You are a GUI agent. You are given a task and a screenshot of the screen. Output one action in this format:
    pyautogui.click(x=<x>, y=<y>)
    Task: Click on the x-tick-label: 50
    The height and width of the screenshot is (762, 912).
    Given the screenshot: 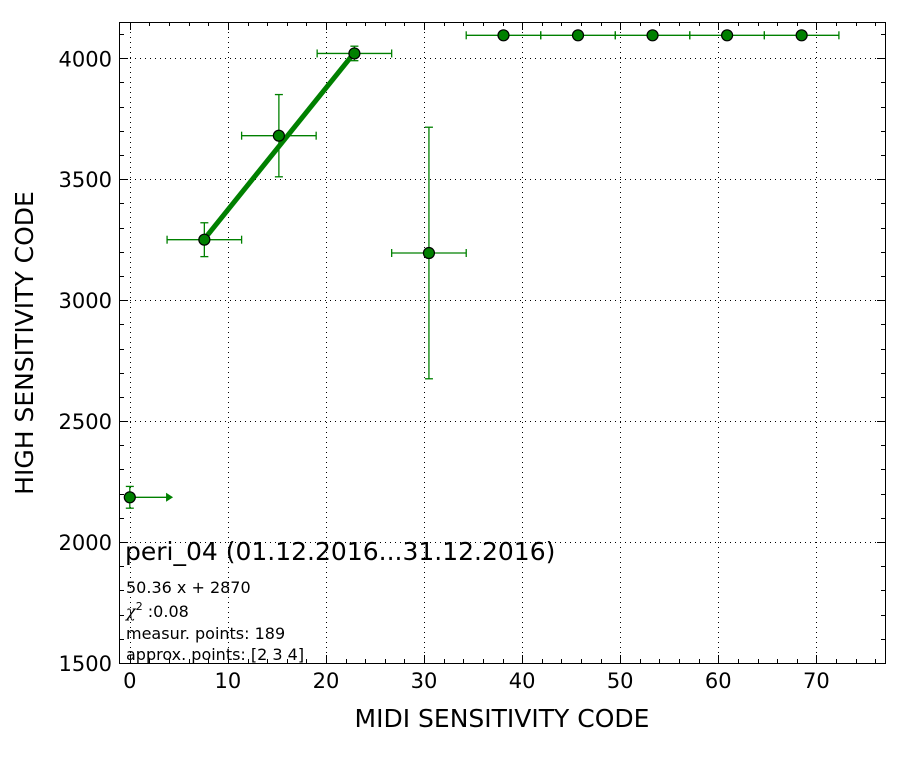 What is the action you would take?
    pyautogui.click(x=620, y=681)
    